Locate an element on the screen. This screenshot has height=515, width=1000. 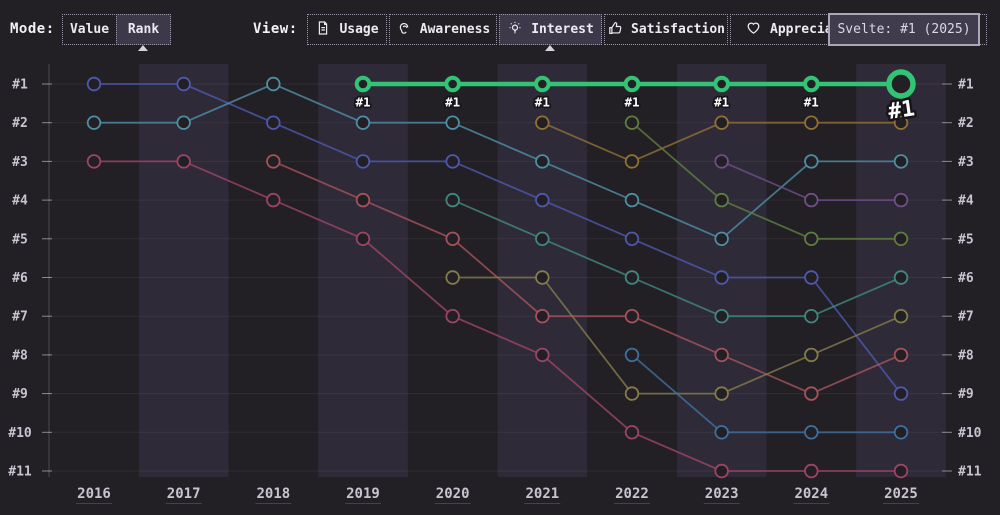
series-line-cyan-series is located at coordinates (677, 258).